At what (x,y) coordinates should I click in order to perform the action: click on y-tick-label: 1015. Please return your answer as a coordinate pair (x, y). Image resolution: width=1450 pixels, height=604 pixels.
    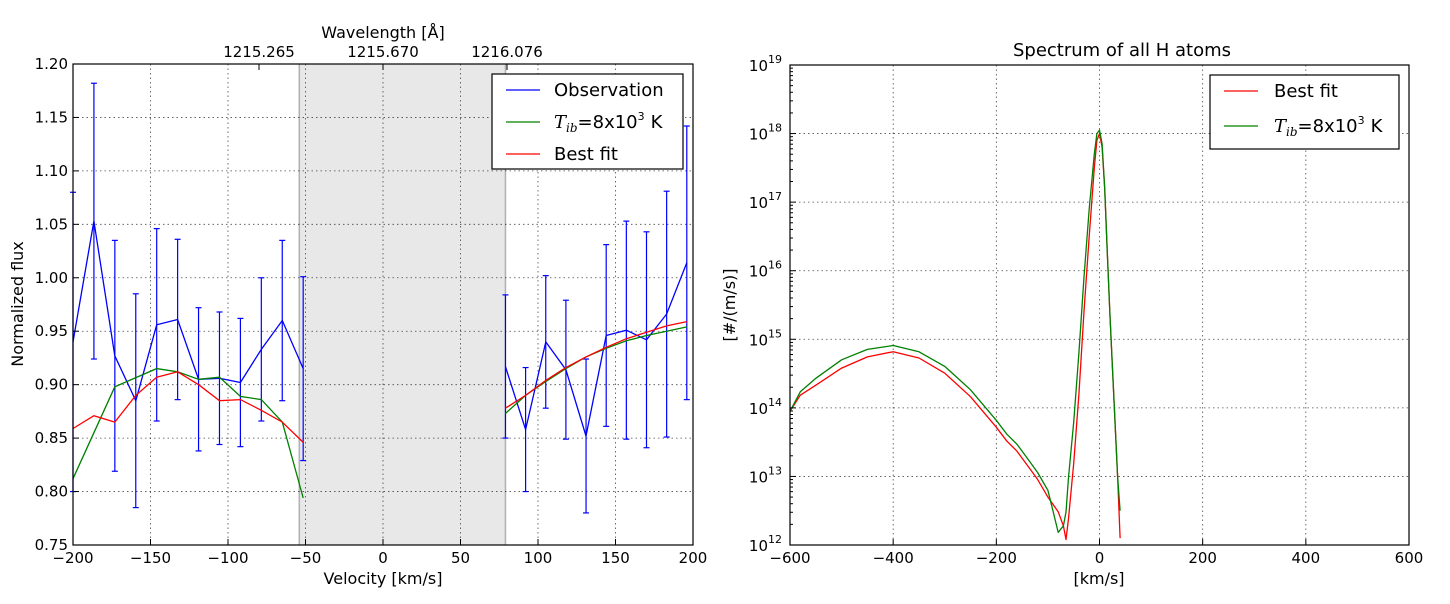
    Looking at the image, I should click on (765, 338).